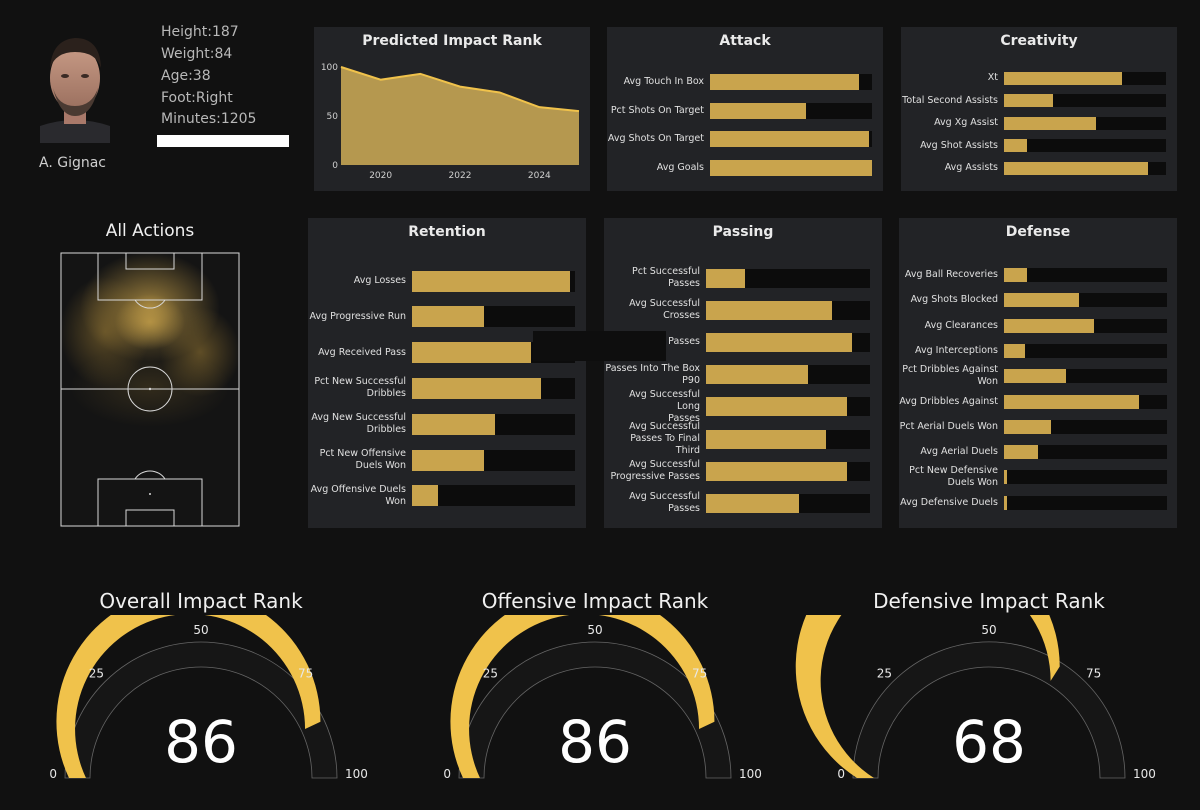 The width and height of the screenshot is (1200, 810). I want to click on bar-label: Avg Interceptions, so click(956, 350).